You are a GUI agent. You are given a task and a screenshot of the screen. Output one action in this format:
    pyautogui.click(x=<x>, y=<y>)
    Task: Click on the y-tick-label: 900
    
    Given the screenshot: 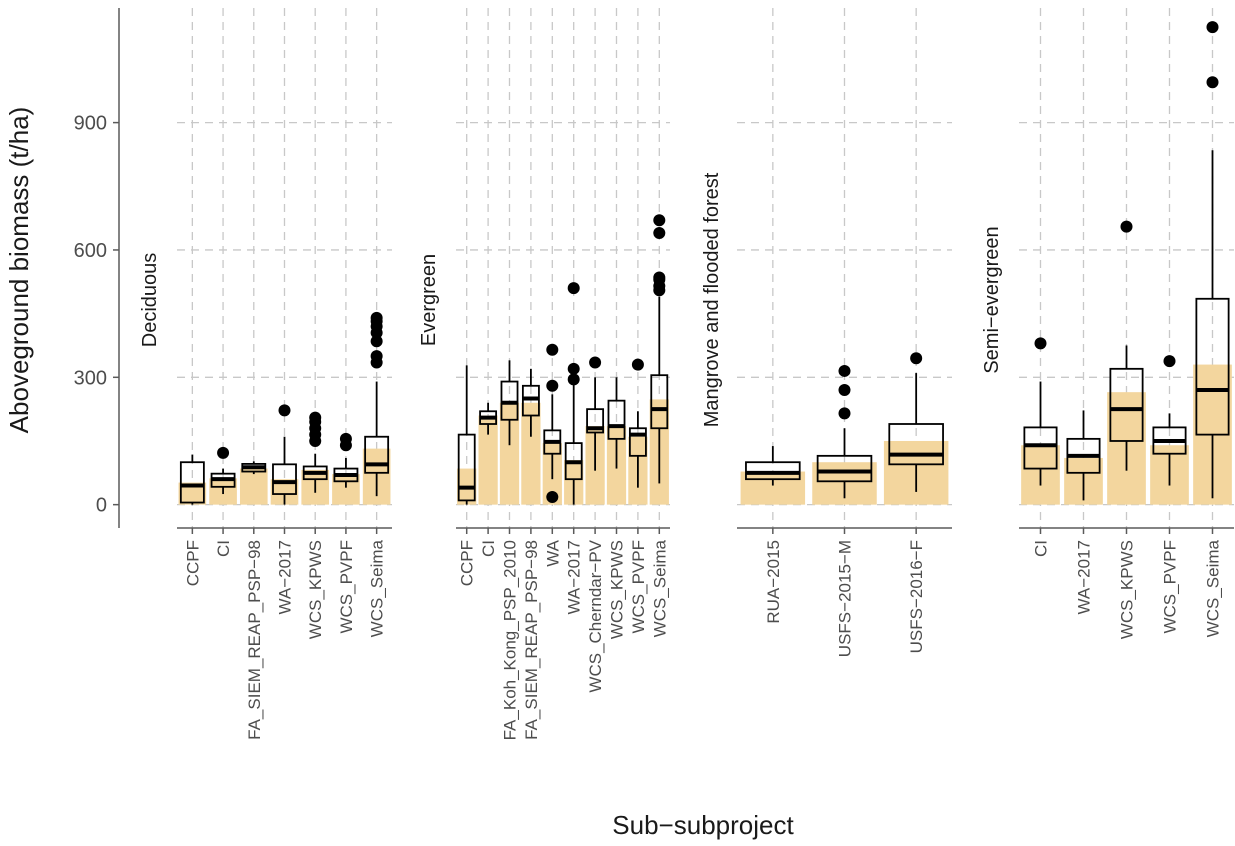 What is the action you would take?
    pyautogui.click(x=90, y=124)
    